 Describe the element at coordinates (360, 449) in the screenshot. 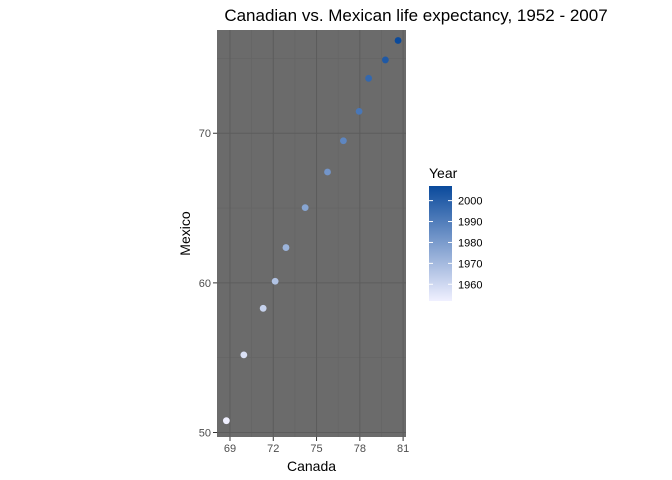

I see `x-tick-label: 78` at that location.